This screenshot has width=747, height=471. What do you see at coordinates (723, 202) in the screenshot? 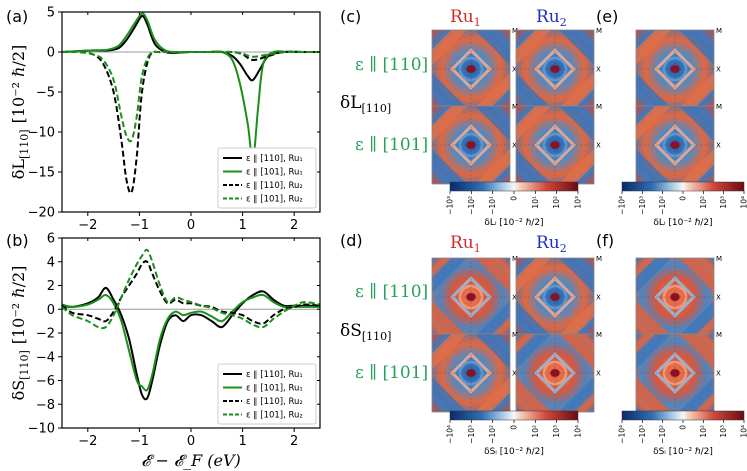
I see `colorbar-tick-label: 10³` at bounding box center [723, 202].